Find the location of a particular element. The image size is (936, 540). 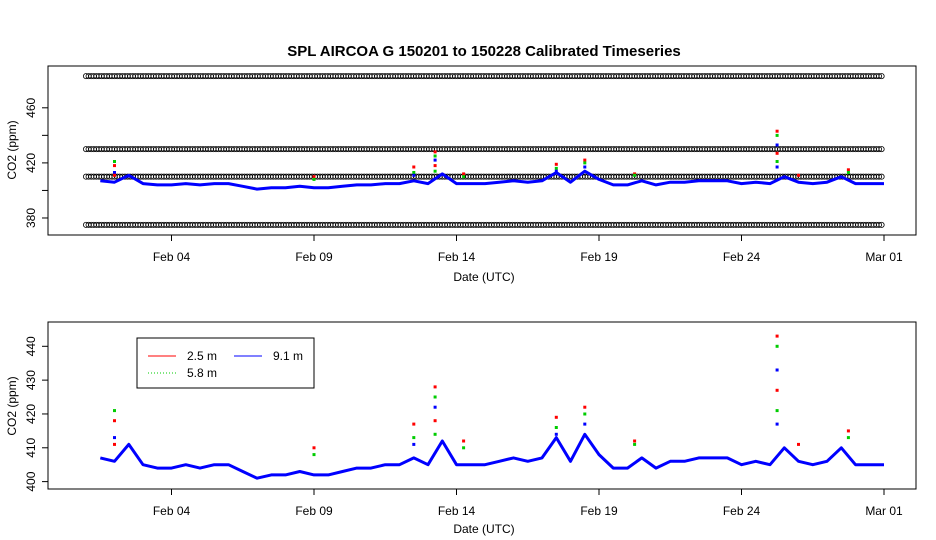

bottom-x-axis-label: Date (UTC) is located at coordinates (483, 529).